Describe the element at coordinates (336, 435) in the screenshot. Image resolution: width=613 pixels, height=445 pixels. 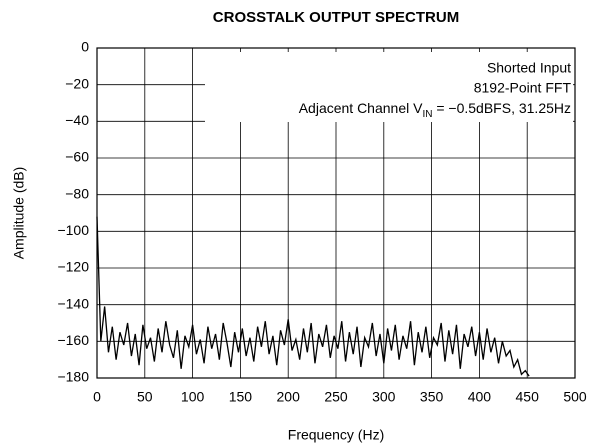
I see `x-axis-label: Frequency (Hz)` at that location.